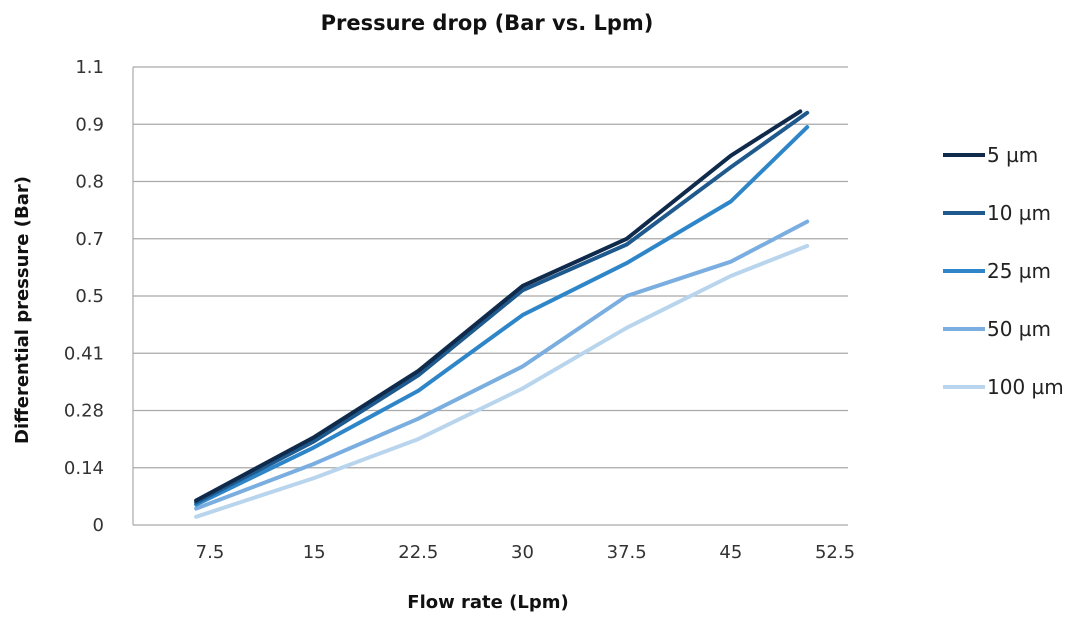 The width and height of the screenshot is (1085, 617). Describe the element at coordinates (89, 124) in the screenshot. I see `y-tick-label: 0.9` at that location.